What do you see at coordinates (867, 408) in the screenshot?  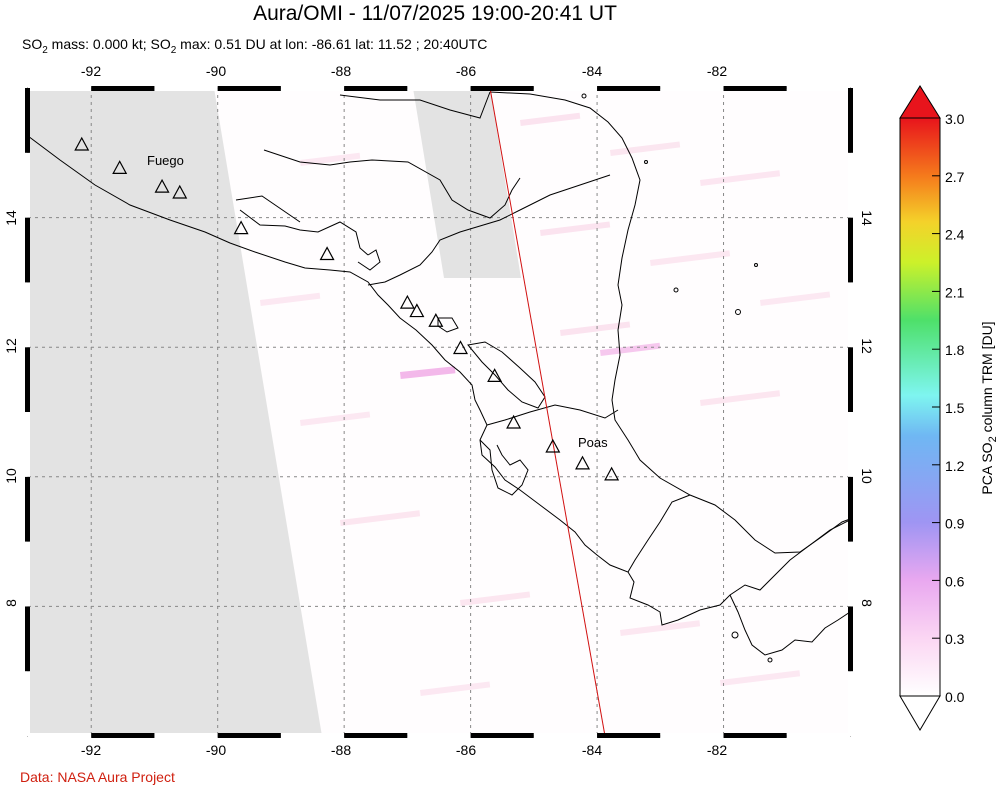 I see `latitude-labels-right: 14 12 10 8` at bounding box center [867, 408].